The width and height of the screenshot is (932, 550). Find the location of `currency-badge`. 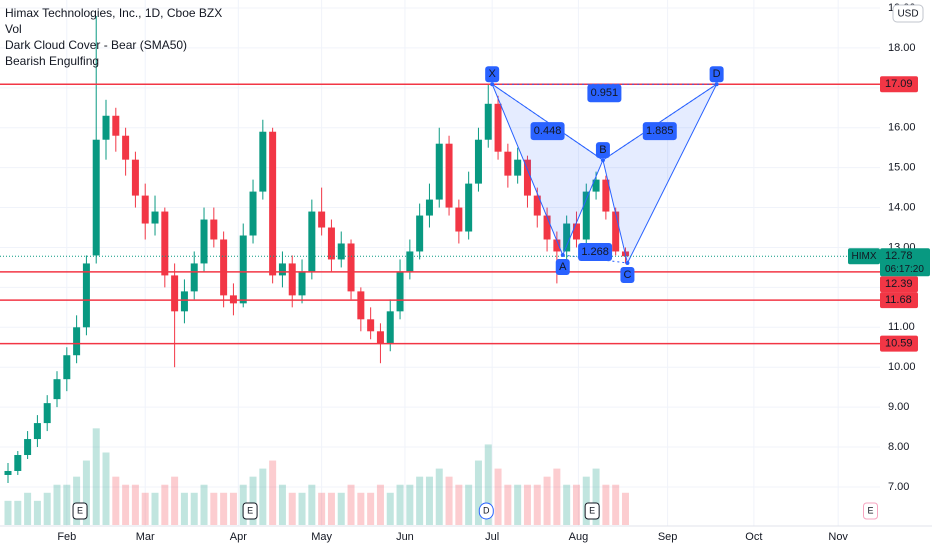

currency-badge is located at coordinates (908, 13).